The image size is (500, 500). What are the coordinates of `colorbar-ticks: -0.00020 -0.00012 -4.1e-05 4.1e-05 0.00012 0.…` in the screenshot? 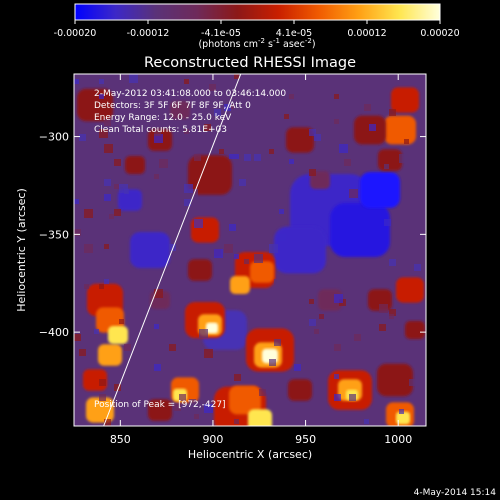 It's located at (257, 29).